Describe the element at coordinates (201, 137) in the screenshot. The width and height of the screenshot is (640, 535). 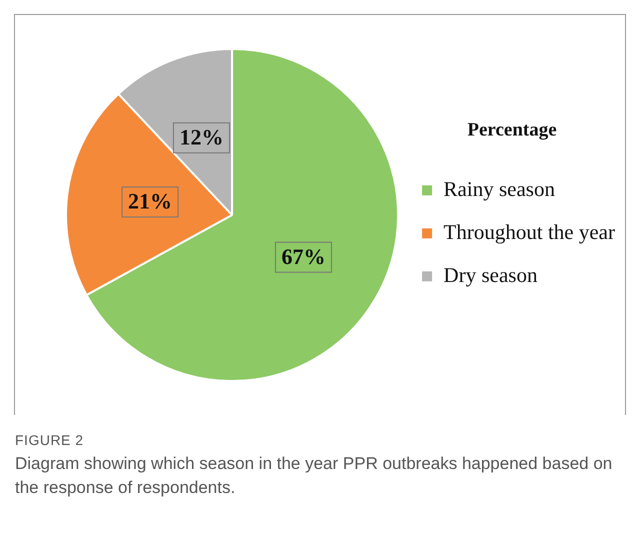
I see `data-label: 12%` at that location.